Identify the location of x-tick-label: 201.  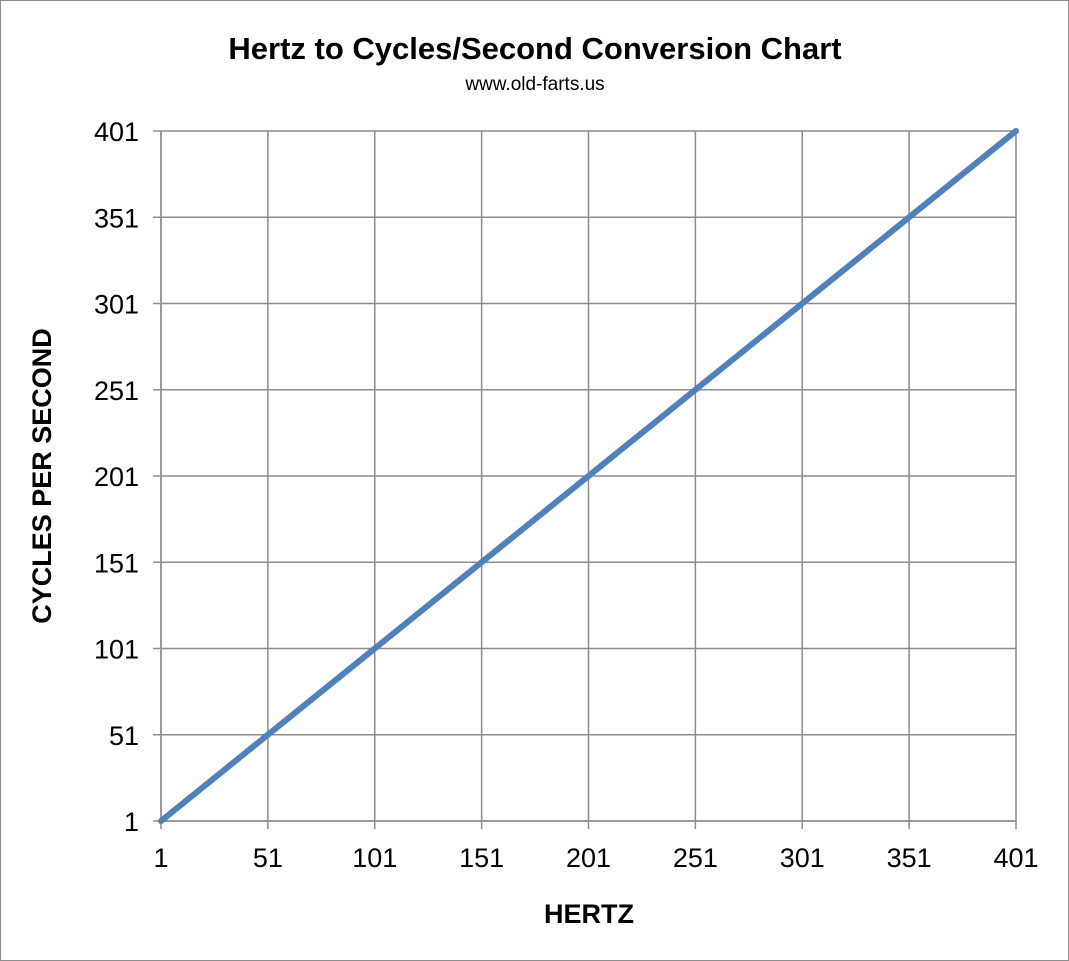
(588, 858).